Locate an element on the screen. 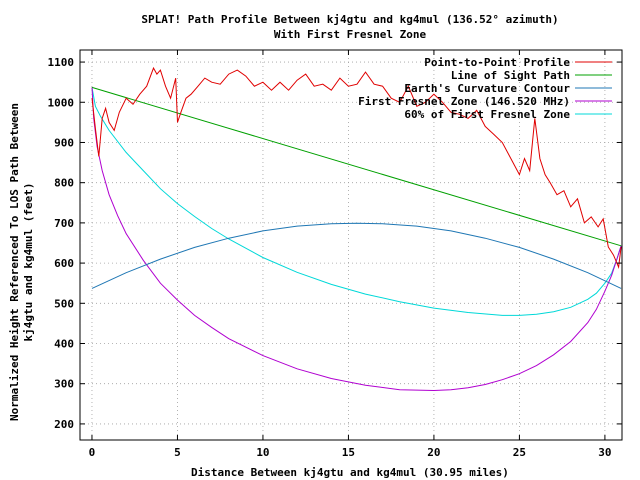  y-tick-label: 200 is located at coordinates (64, 424).